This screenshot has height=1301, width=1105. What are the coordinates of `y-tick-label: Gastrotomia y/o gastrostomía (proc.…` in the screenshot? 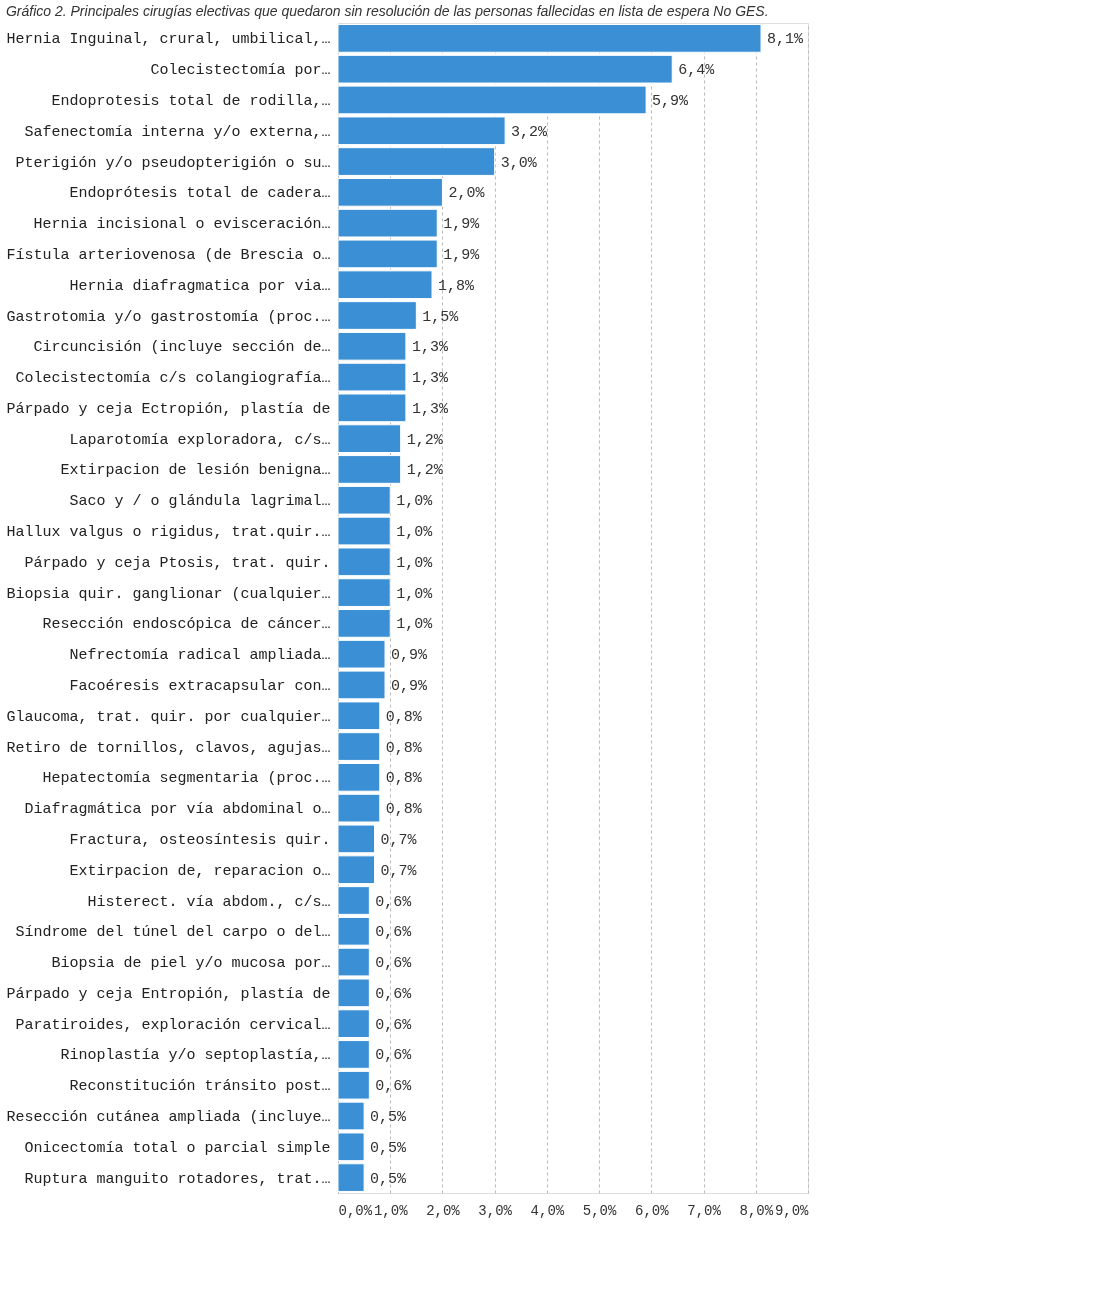 It's located at (168, 317).